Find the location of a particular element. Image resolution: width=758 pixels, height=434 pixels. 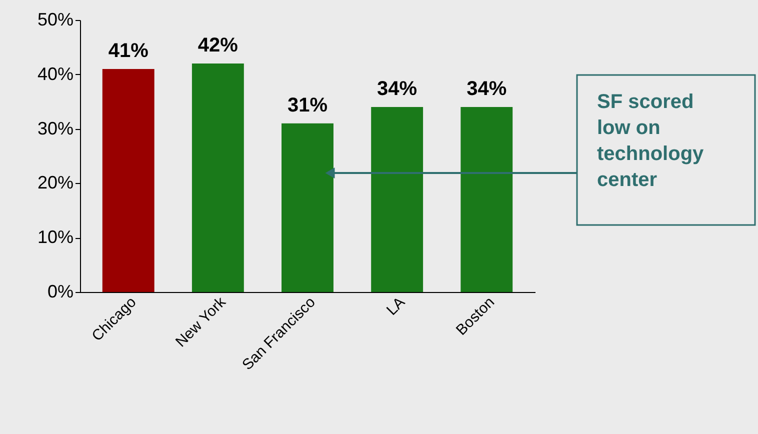

y-tick-label: 30% is located at coordinates (55, 128).